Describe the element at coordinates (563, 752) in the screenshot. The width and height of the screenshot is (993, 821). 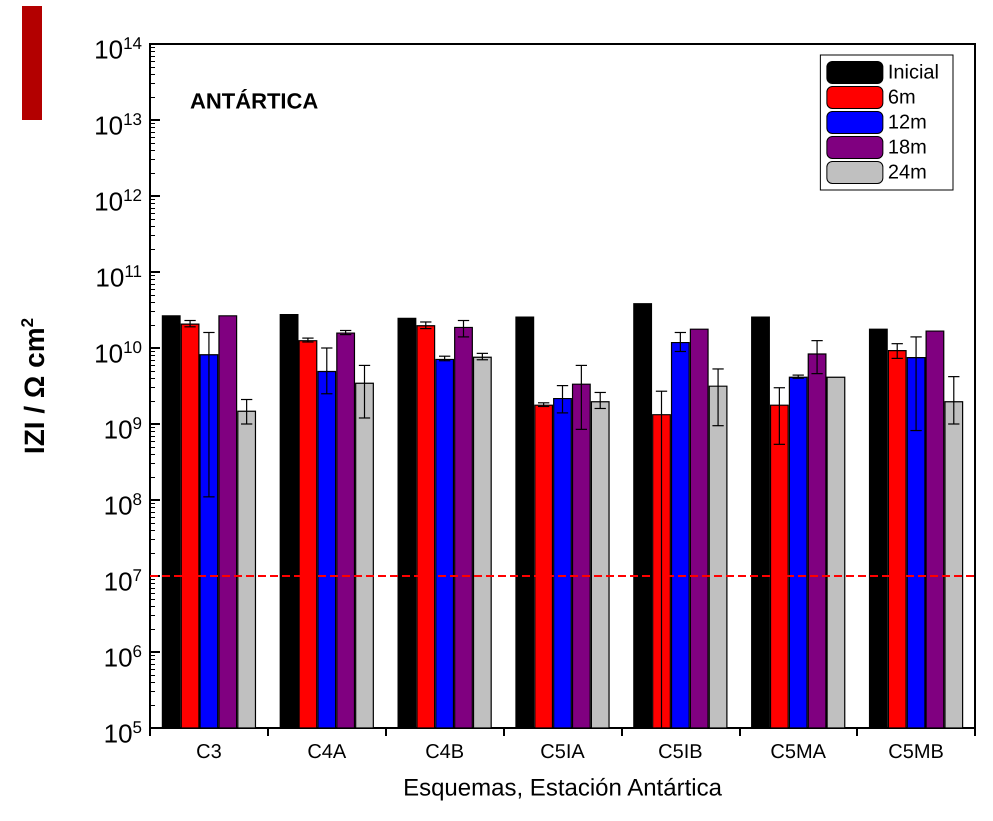
I see `x-tick-label: C5IA` at that location.